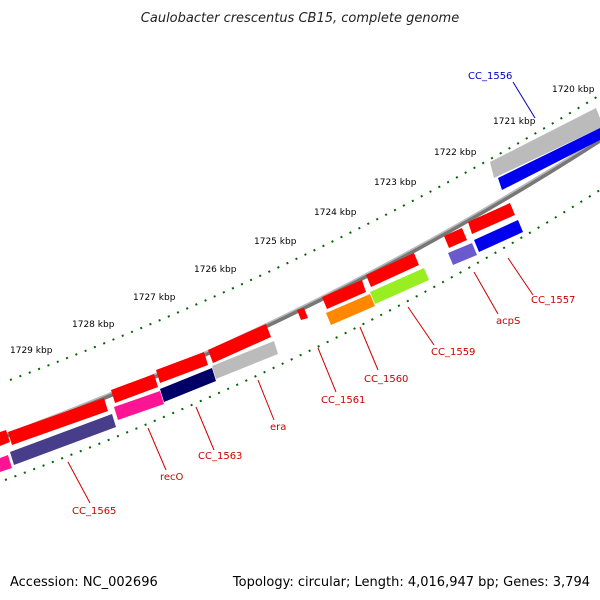 Image resolution: width=600 pixels, height=600 pixels. I want to click on tick-label: 1726 kbp, so click(215, 270).